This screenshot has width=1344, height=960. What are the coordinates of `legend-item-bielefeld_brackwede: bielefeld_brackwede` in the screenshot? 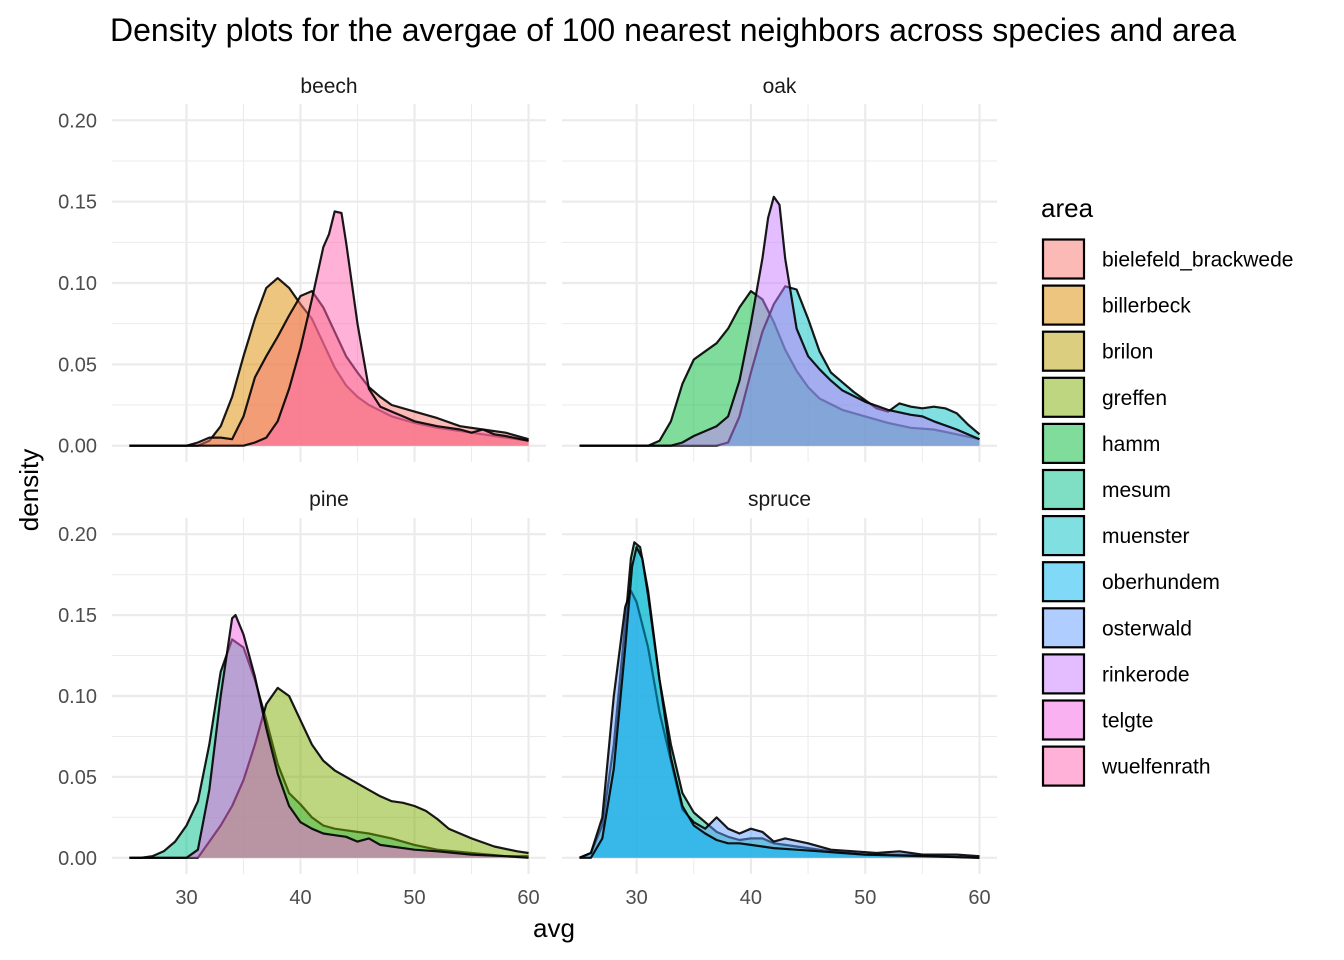 It's located at (1167, 259).